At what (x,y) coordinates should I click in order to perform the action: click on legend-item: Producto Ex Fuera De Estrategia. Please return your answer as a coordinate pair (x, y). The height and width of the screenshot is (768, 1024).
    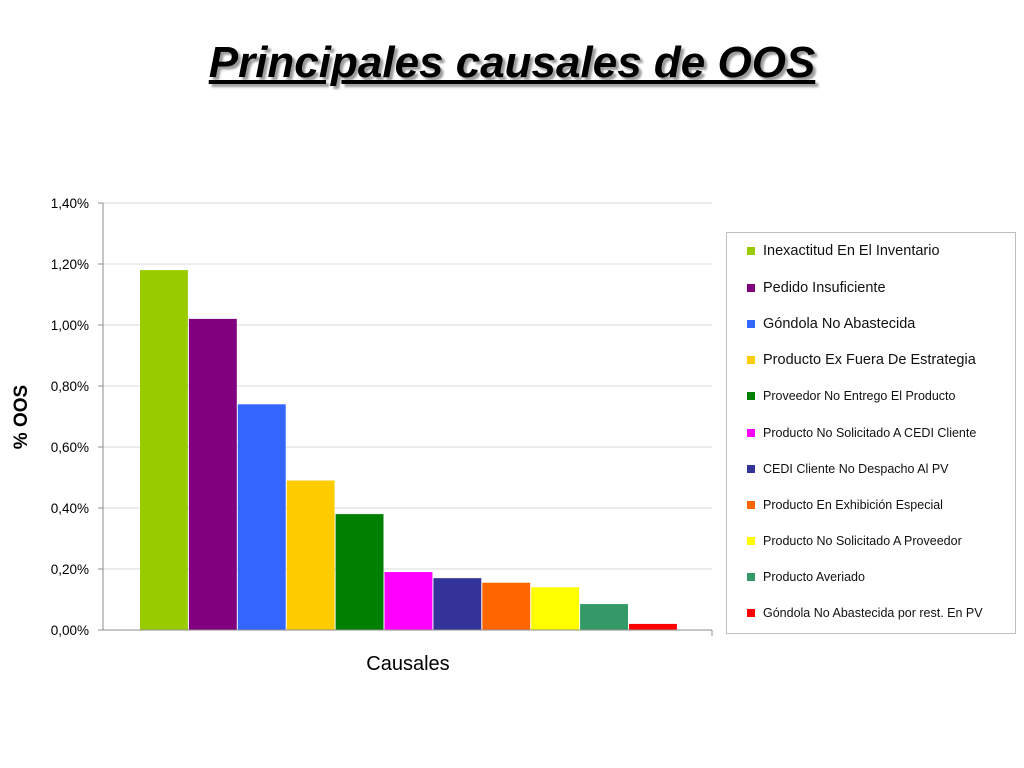
    Looking at the image, I should click on (861, 360).